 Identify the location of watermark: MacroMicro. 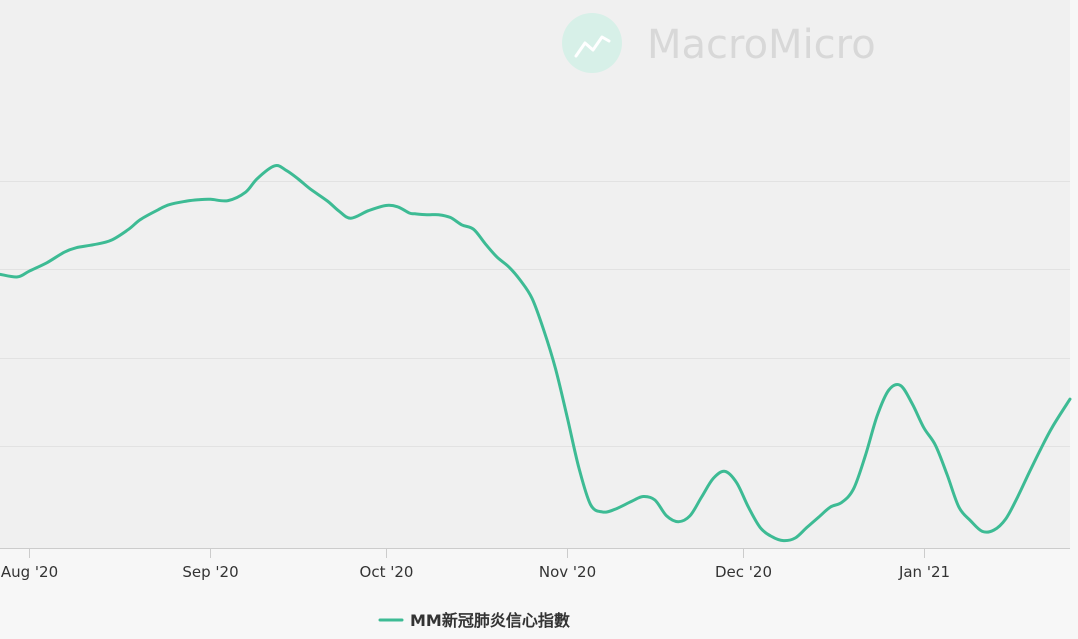
(719, 43).